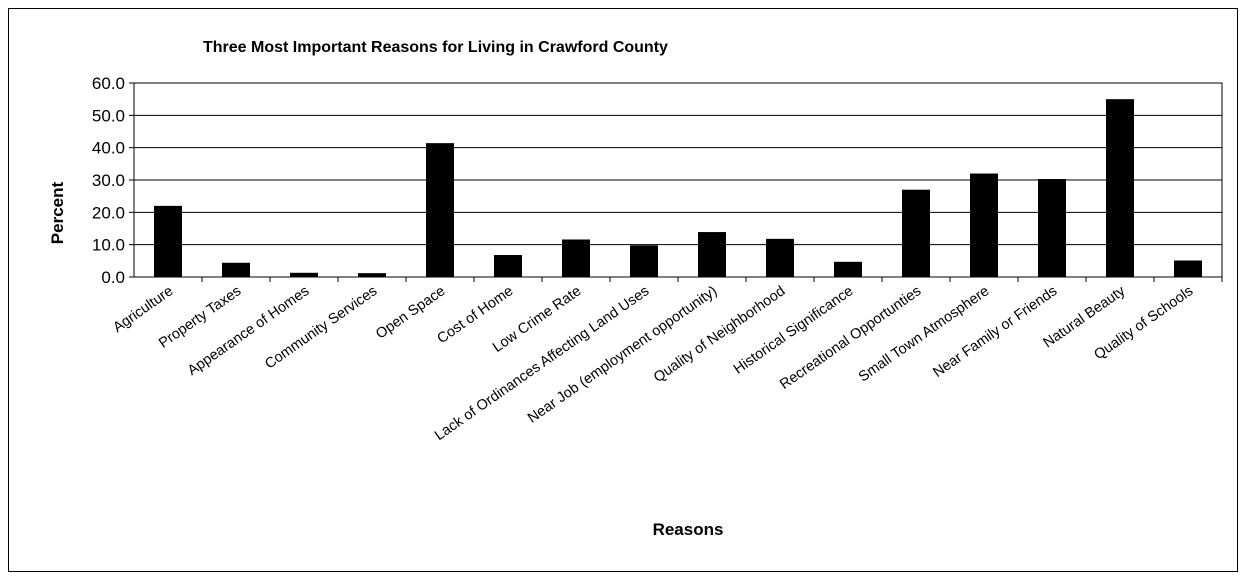 Image resolution: width=1248 pixels, height=581 pixels. I want to click on x-tick-label: Agriculture, so click(143, 309).